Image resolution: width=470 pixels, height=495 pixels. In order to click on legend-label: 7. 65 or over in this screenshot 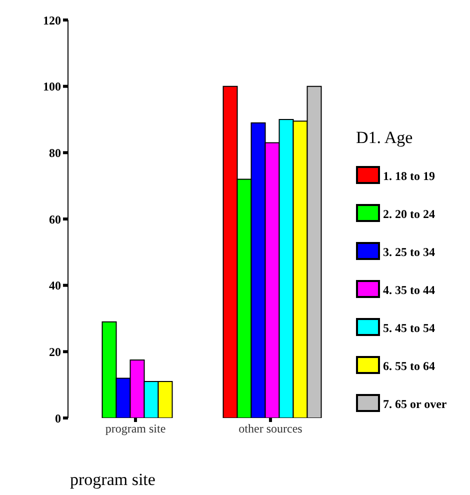, I will do `click(415, 404)`.